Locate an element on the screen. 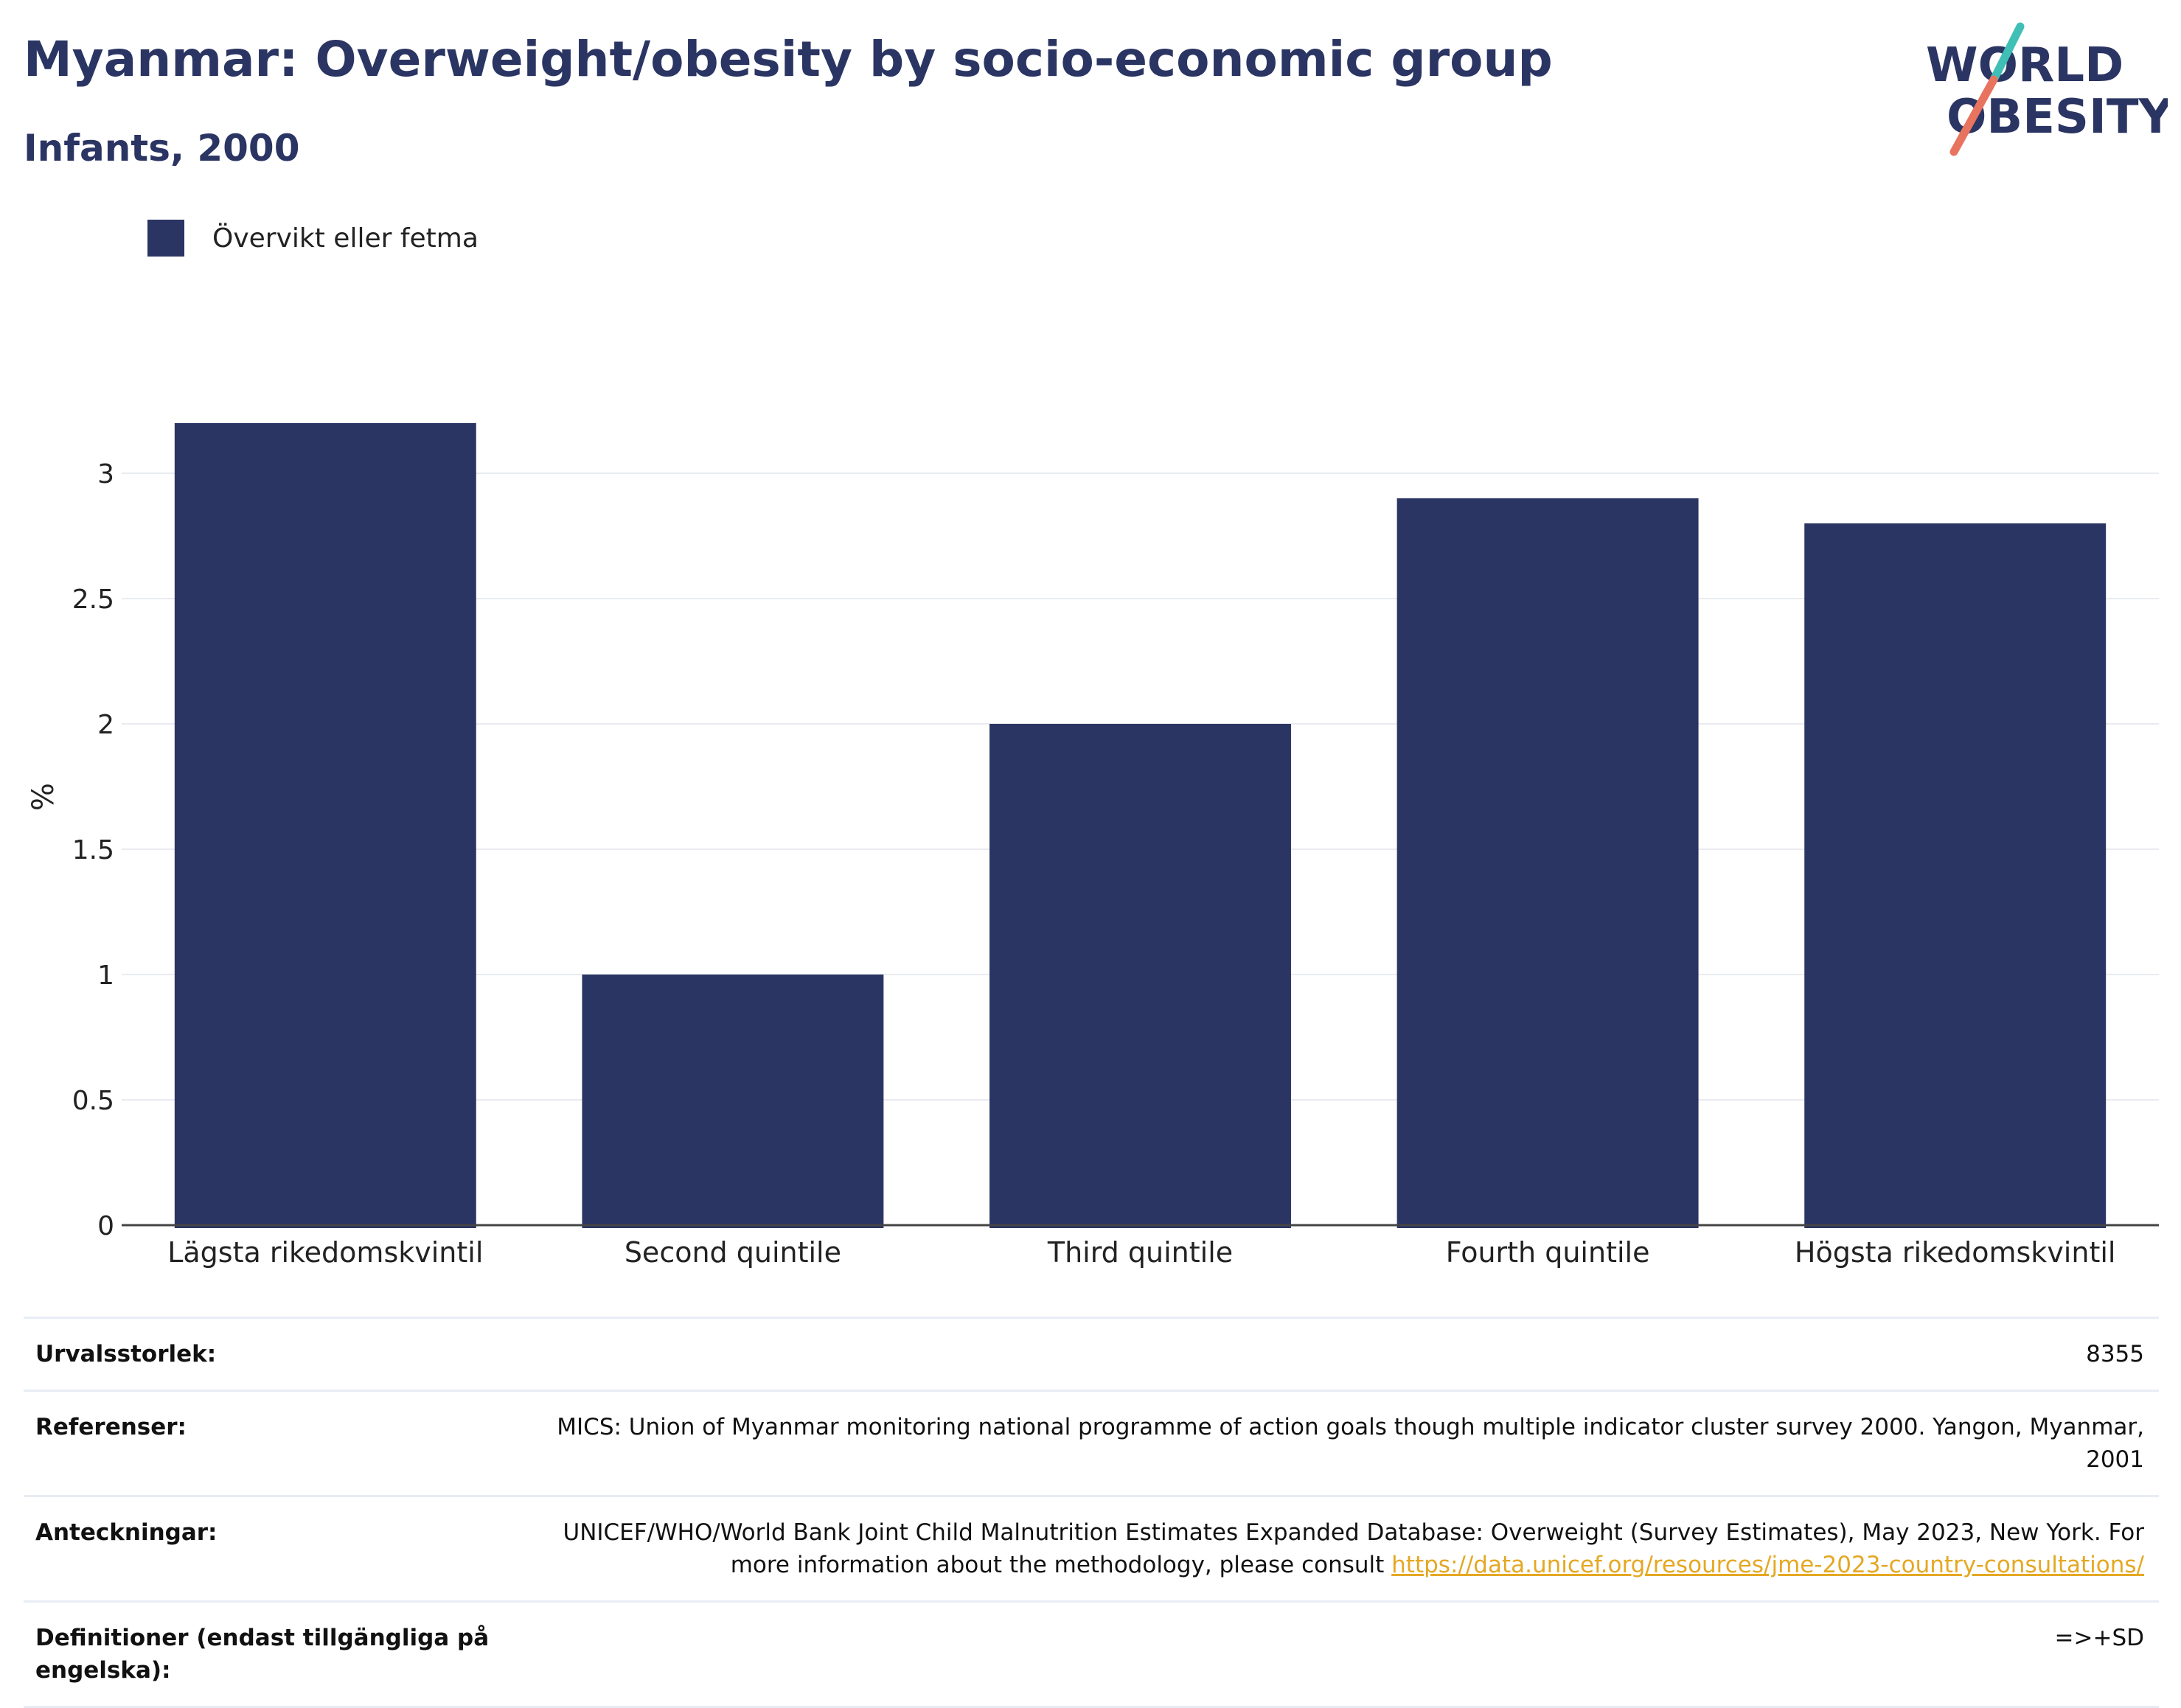  page-subtitle: Infants, 2000 is located at coordinates (162, 148).